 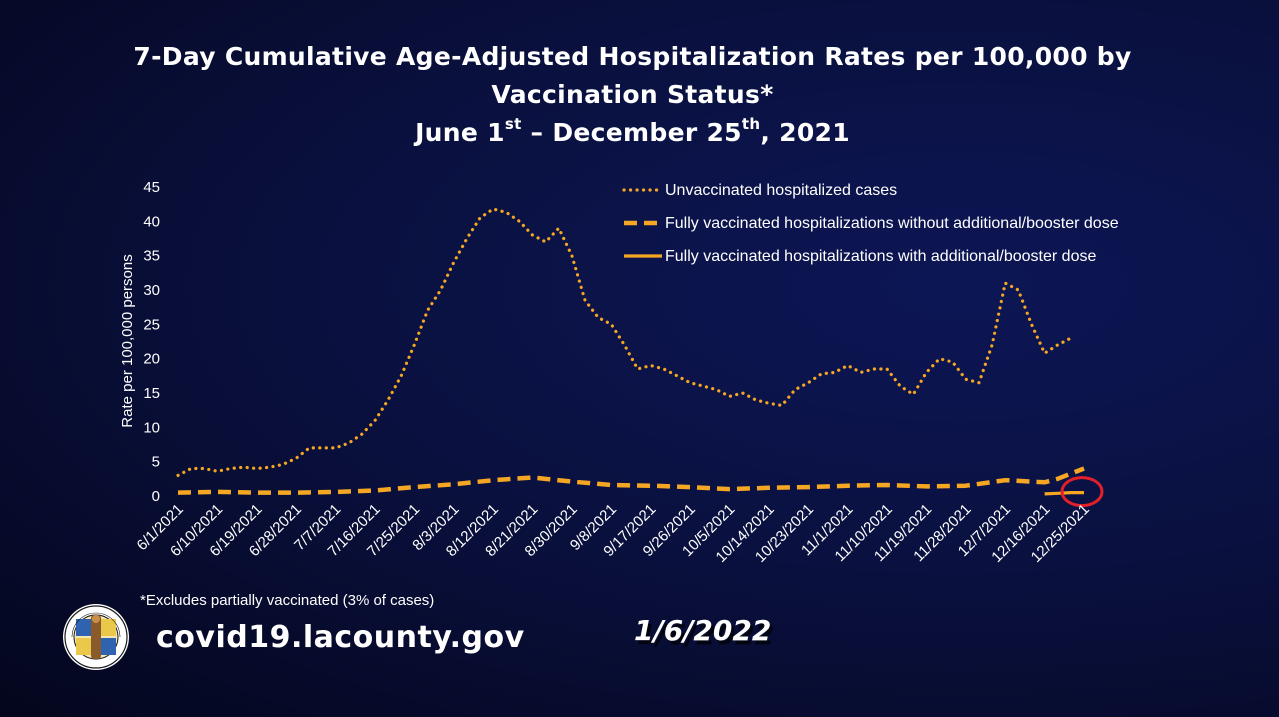 What do you see at coordinates (151, 187) in the screenshot?
I see `y-tick-label: 45` at bounding box center [151, 187].